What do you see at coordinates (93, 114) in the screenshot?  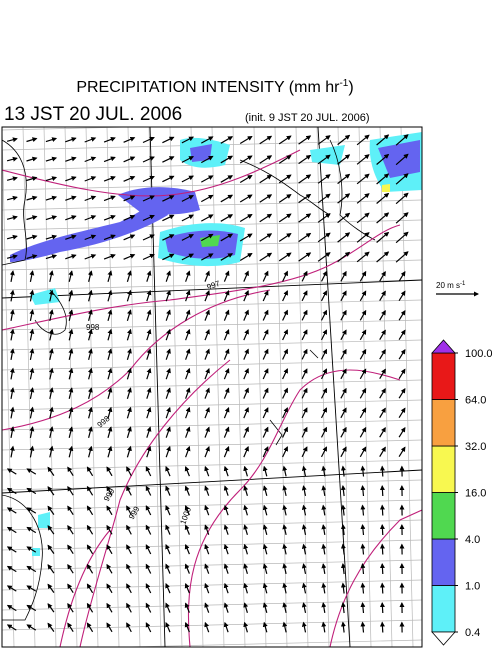 I see `valid-time: 13 JST 20 JUL. 2006` at bounding box center [93, 114].